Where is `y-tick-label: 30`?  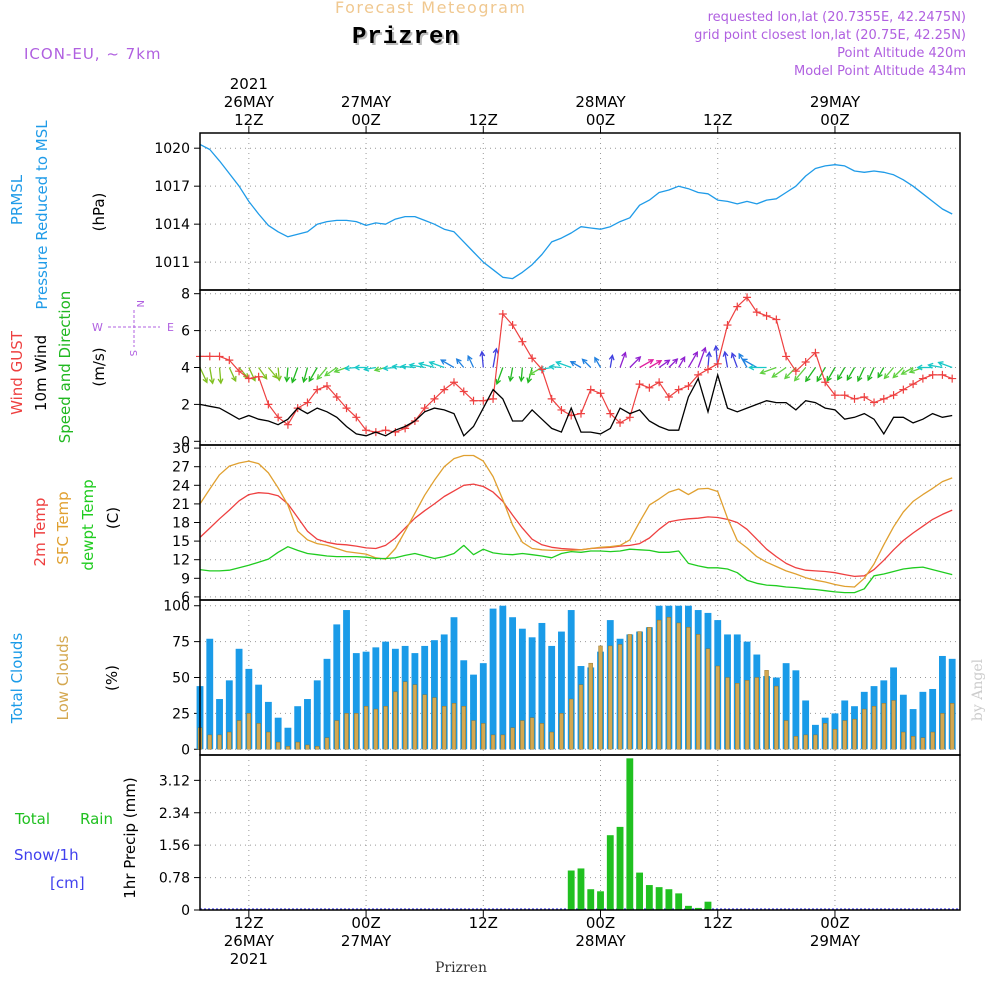
y-tick-label: 30 is located at coordinates (181, 449).